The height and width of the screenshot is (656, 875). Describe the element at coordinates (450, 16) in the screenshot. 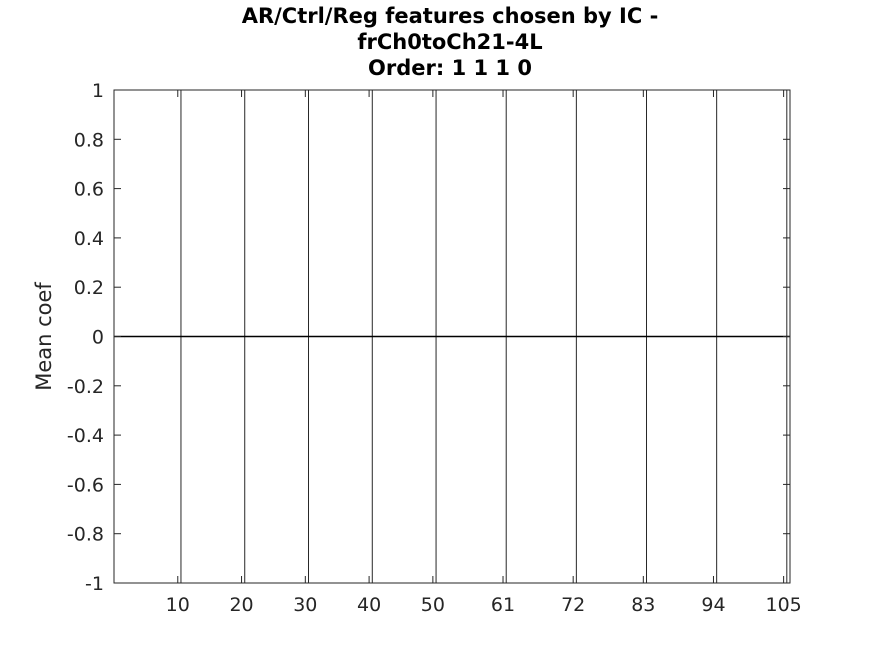

I see `title-line-1: AR/Ctrl/Reg features chosen by IC -` at that location.